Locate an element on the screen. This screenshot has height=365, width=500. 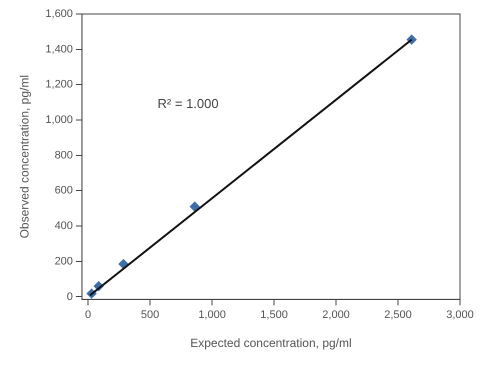
x-axis-title: Expected concentration, pg/ml is located at coordinates (271, 343).